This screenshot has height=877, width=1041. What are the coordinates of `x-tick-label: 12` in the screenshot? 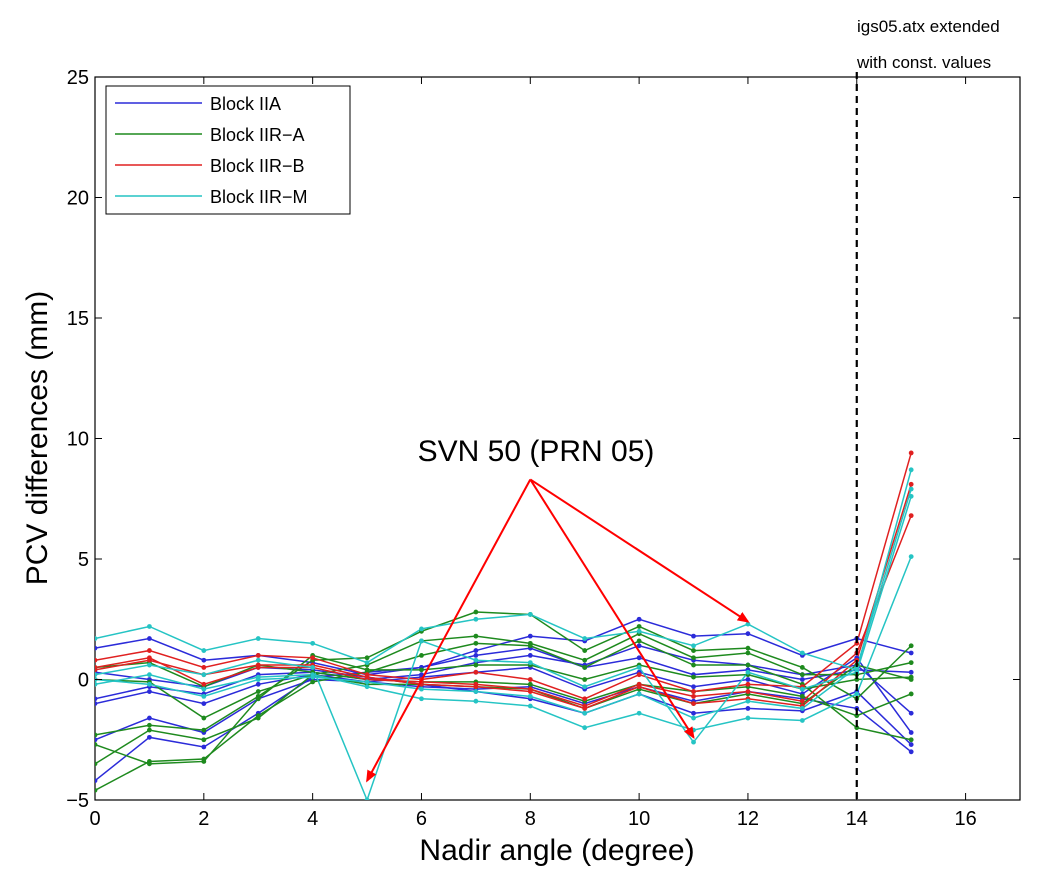 It's located at (748, 819).